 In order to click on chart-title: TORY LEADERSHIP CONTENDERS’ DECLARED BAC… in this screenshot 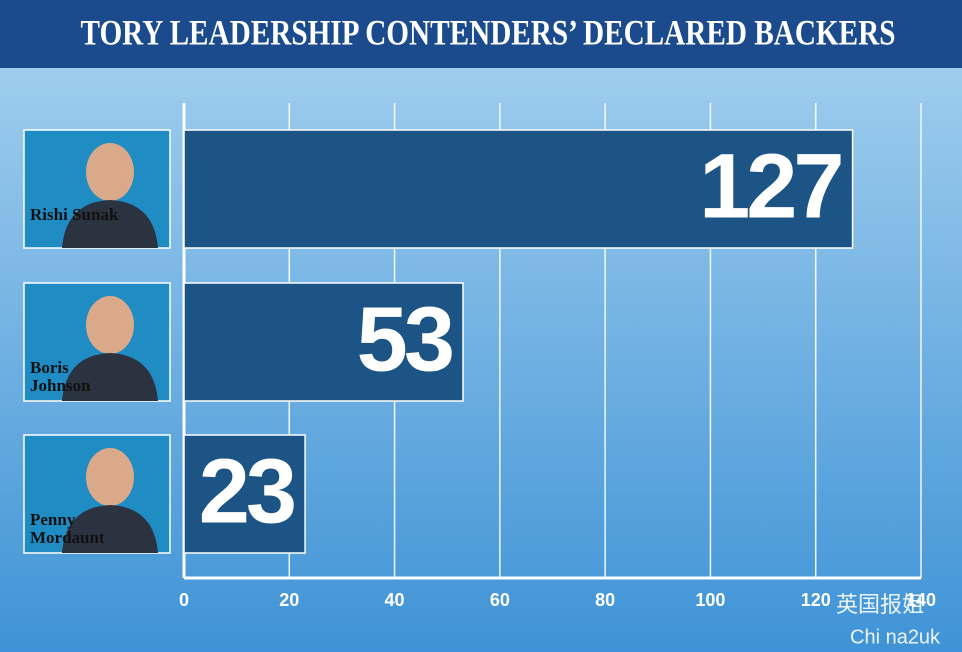, I will do `click(488, 32)`.